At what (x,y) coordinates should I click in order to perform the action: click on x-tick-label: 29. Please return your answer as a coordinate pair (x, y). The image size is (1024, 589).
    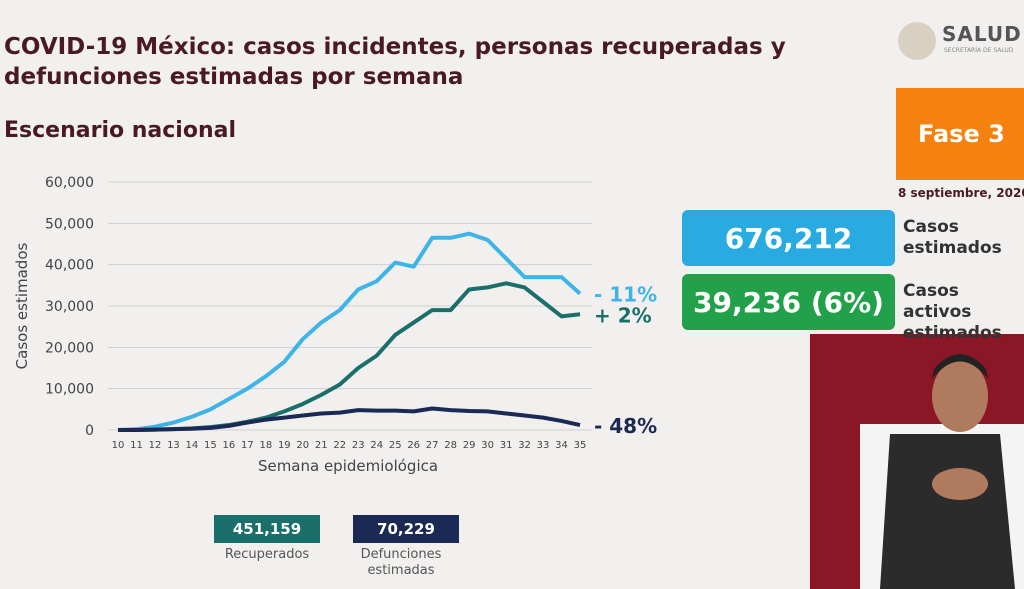
    Looking at the image, I should click on (469, 445).